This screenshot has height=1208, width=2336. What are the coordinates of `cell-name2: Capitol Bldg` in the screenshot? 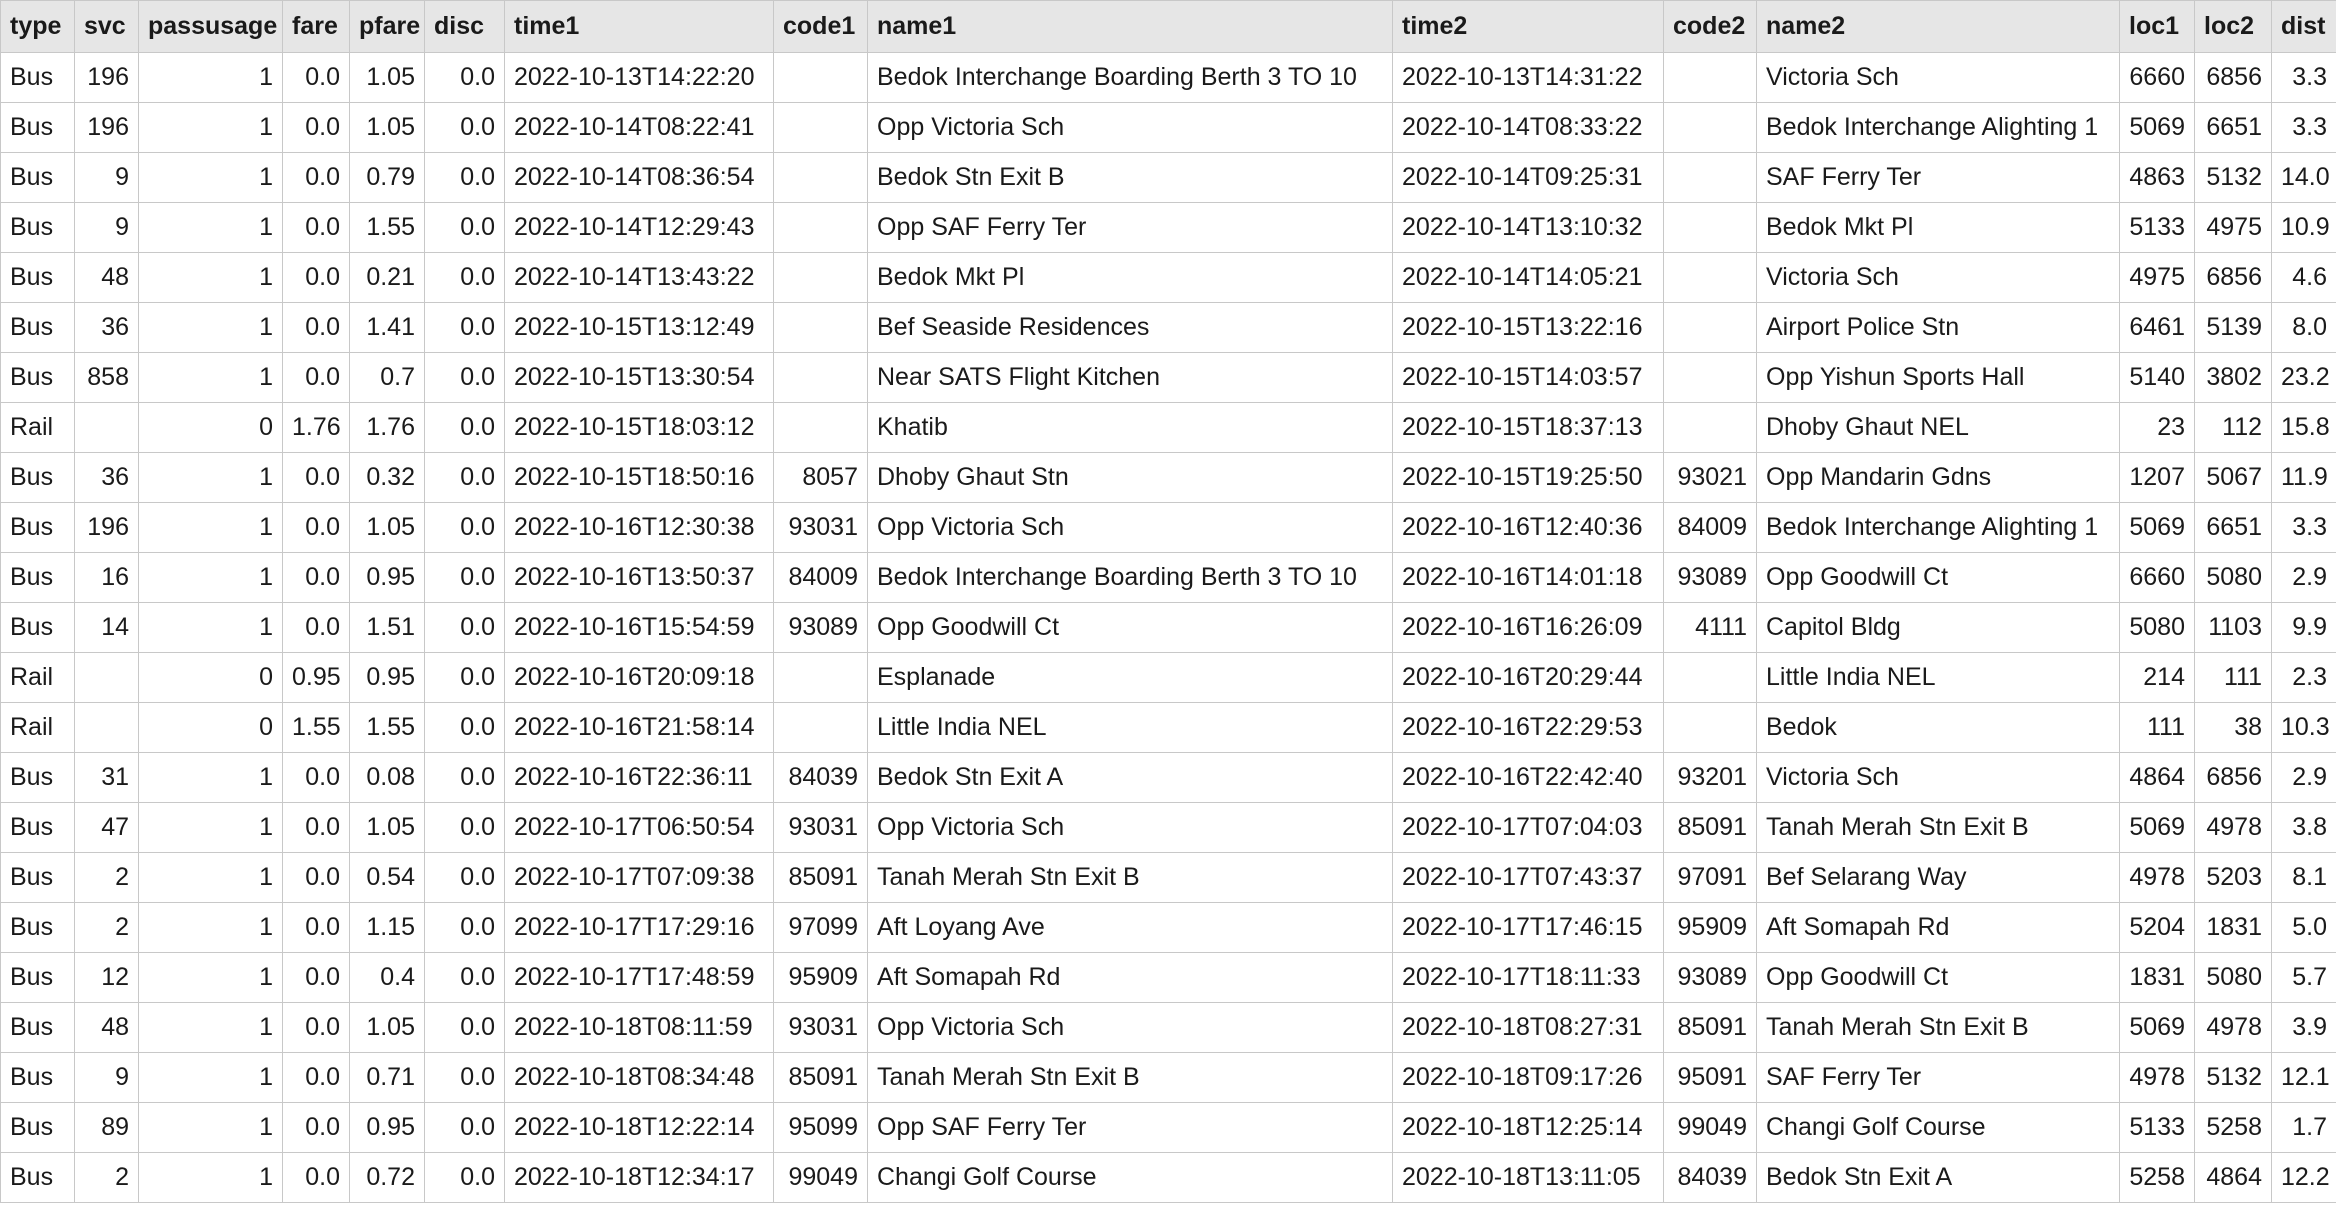 It's located at (1938, 627).